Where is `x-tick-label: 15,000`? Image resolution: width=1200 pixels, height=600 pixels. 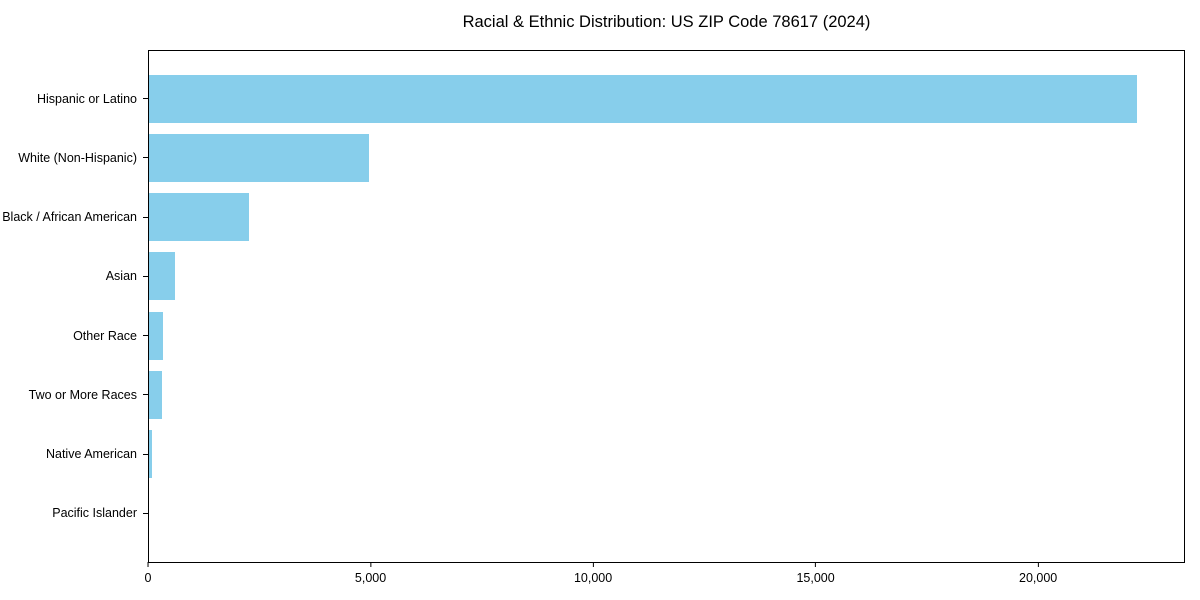 x-tick-label: 15,000 is located at coordinates (815, 578).